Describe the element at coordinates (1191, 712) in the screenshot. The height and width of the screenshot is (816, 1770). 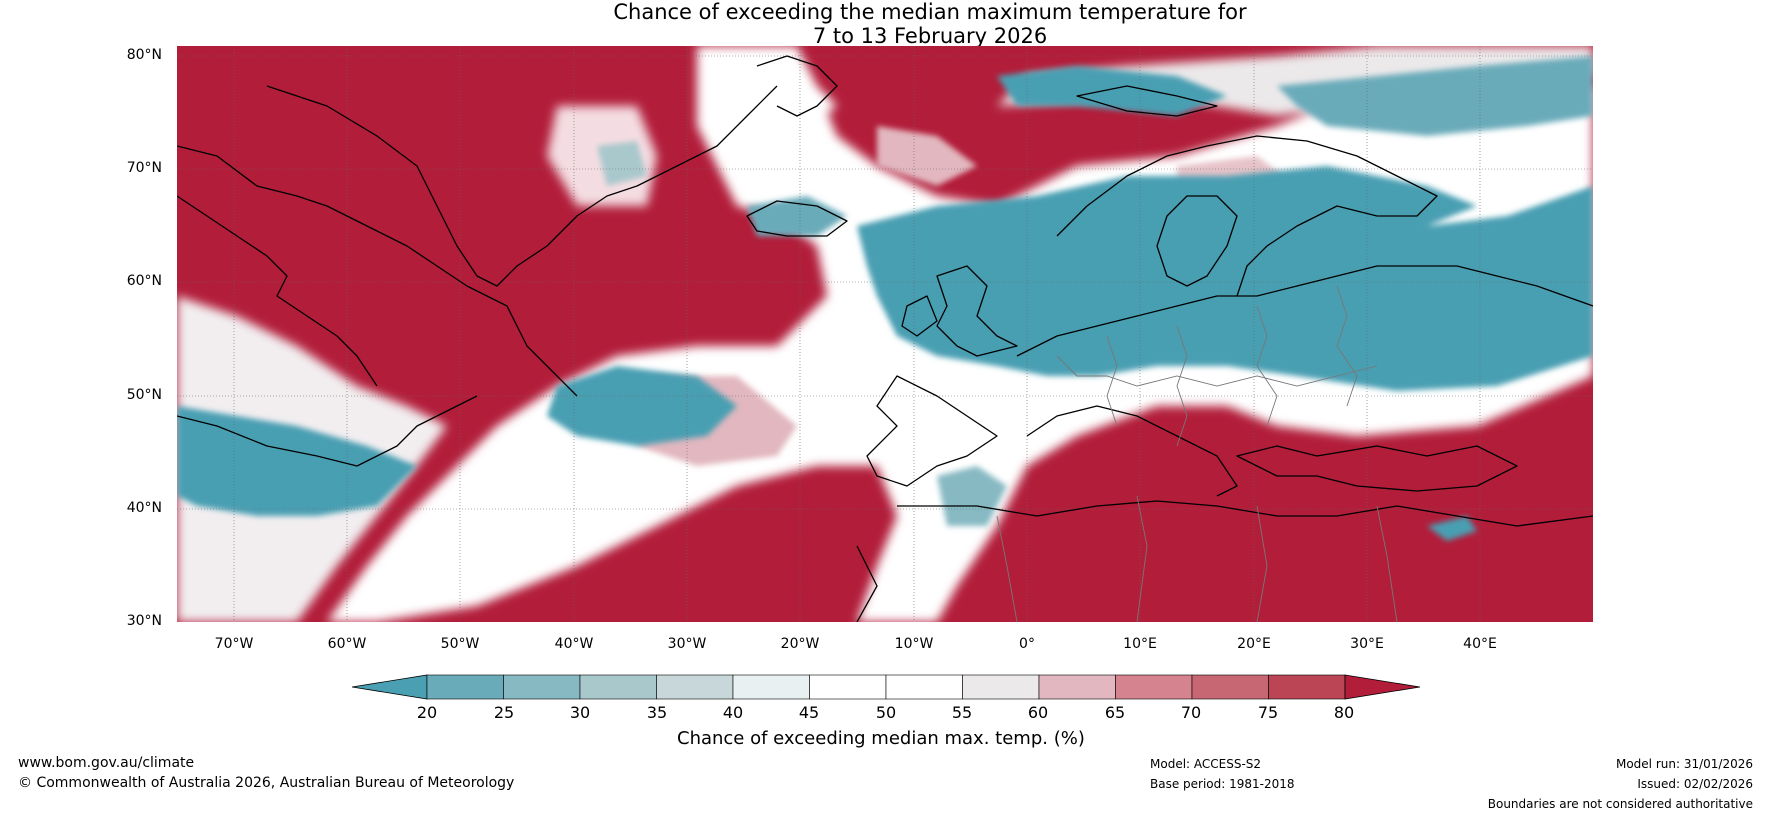
I see `colorbar-tick-70: 70` at that location.